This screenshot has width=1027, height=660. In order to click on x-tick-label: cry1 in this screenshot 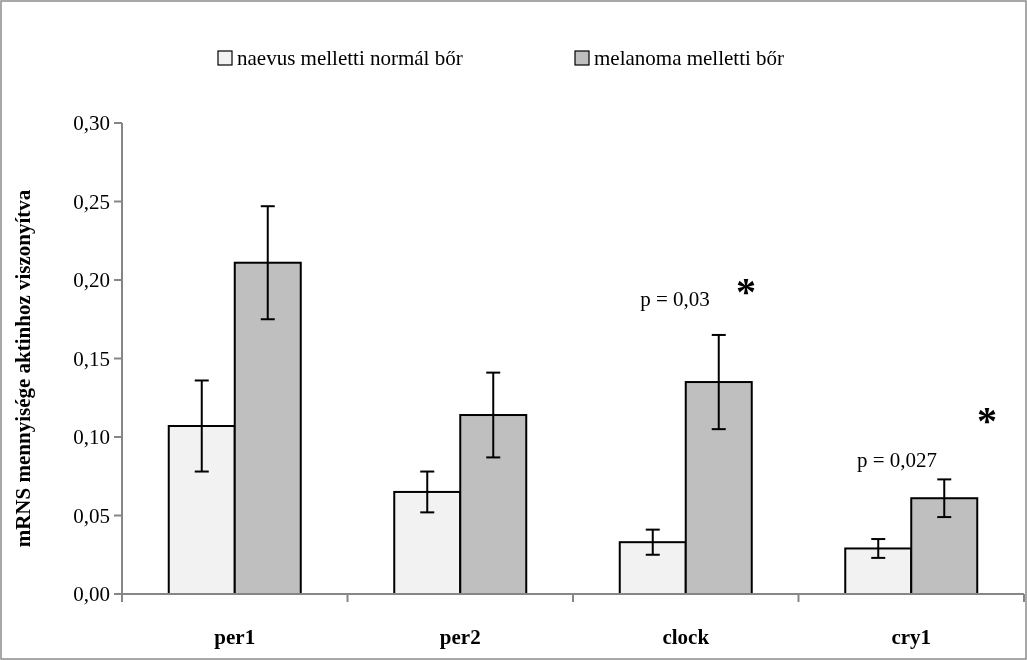, I will do `click(911, 637)`.